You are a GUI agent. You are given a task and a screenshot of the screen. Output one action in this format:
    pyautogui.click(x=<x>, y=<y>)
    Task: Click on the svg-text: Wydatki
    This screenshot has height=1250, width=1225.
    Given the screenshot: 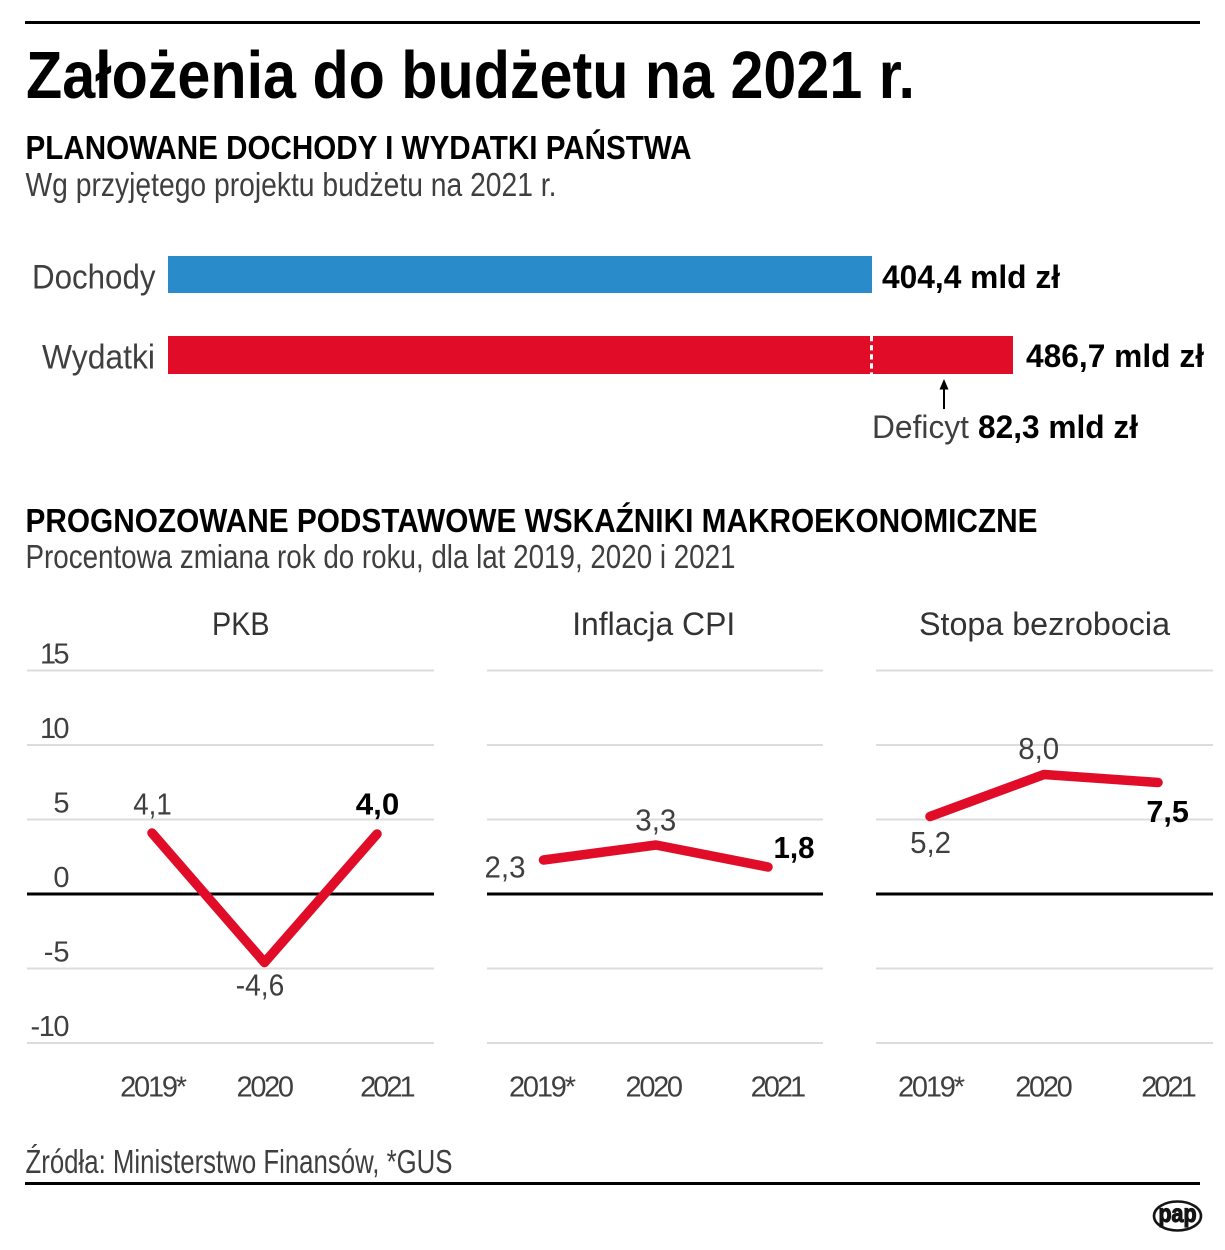 What is the action you would take?
    pyautogui.click(x=98, y=358)
    